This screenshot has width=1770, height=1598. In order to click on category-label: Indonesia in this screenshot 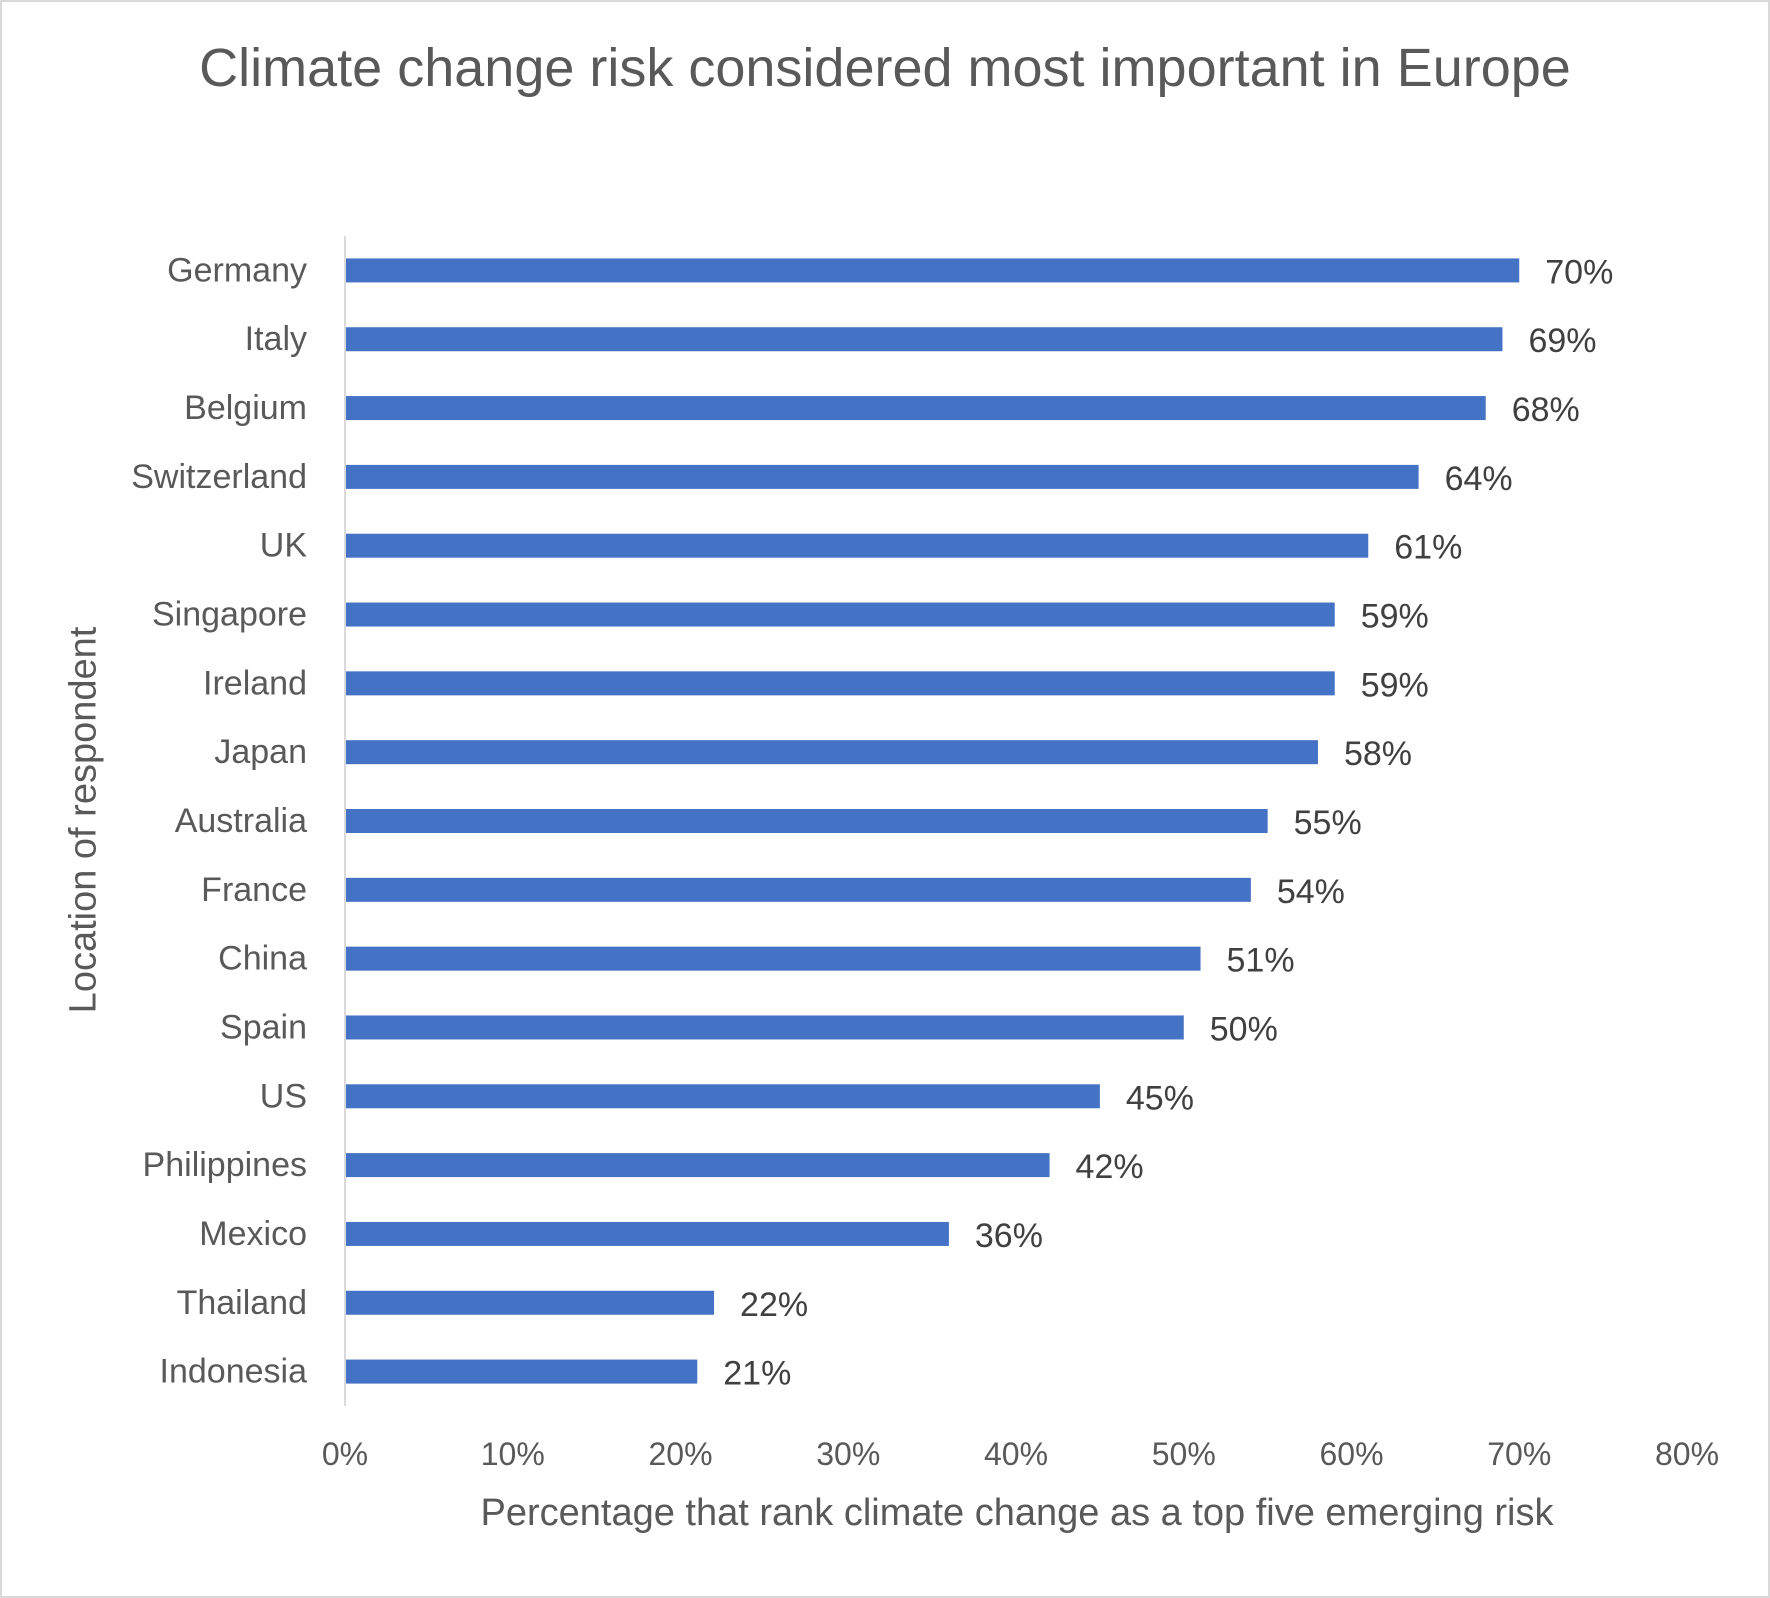, I will do `click(234, 1372)`.